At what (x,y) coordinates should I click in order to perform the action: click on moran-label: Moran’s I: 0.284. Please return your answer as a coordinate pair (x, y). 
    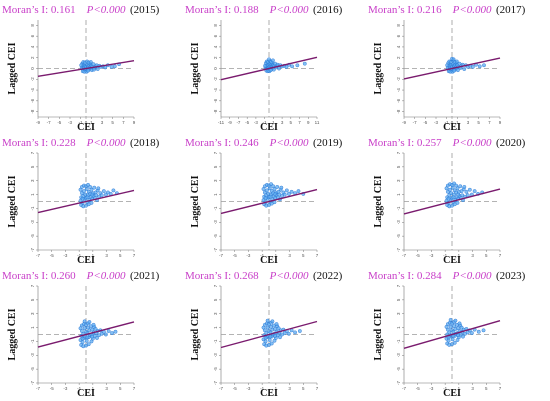
    Looking at the image, I should click on (405, 276).